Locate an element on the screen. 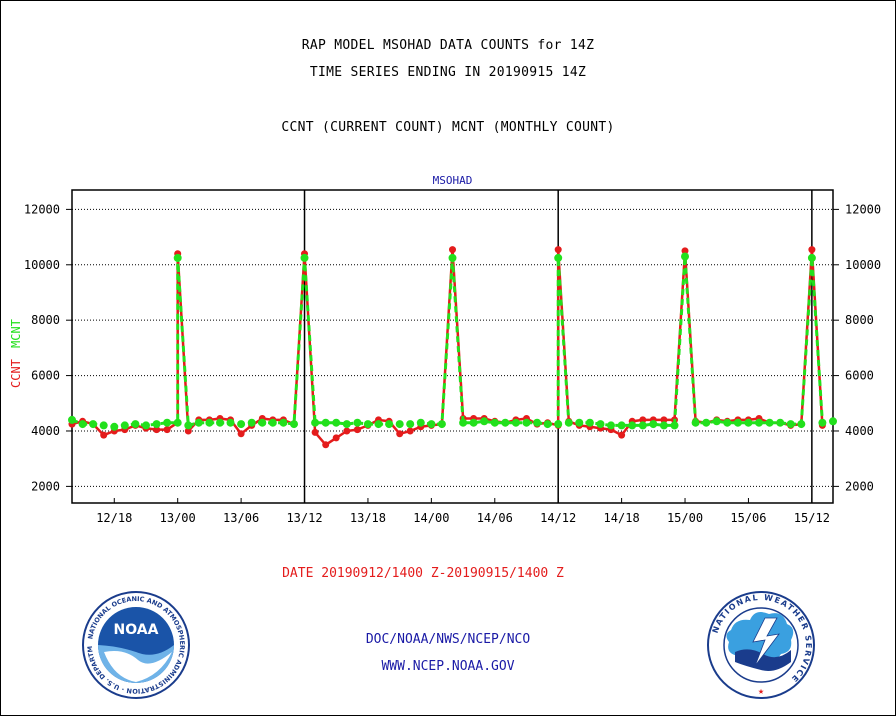 This screenshot has width=896, height=716. chart-title-line2: TIME SERIES ENDING IN 20190915 14Z is located at coordinates (448, 72).